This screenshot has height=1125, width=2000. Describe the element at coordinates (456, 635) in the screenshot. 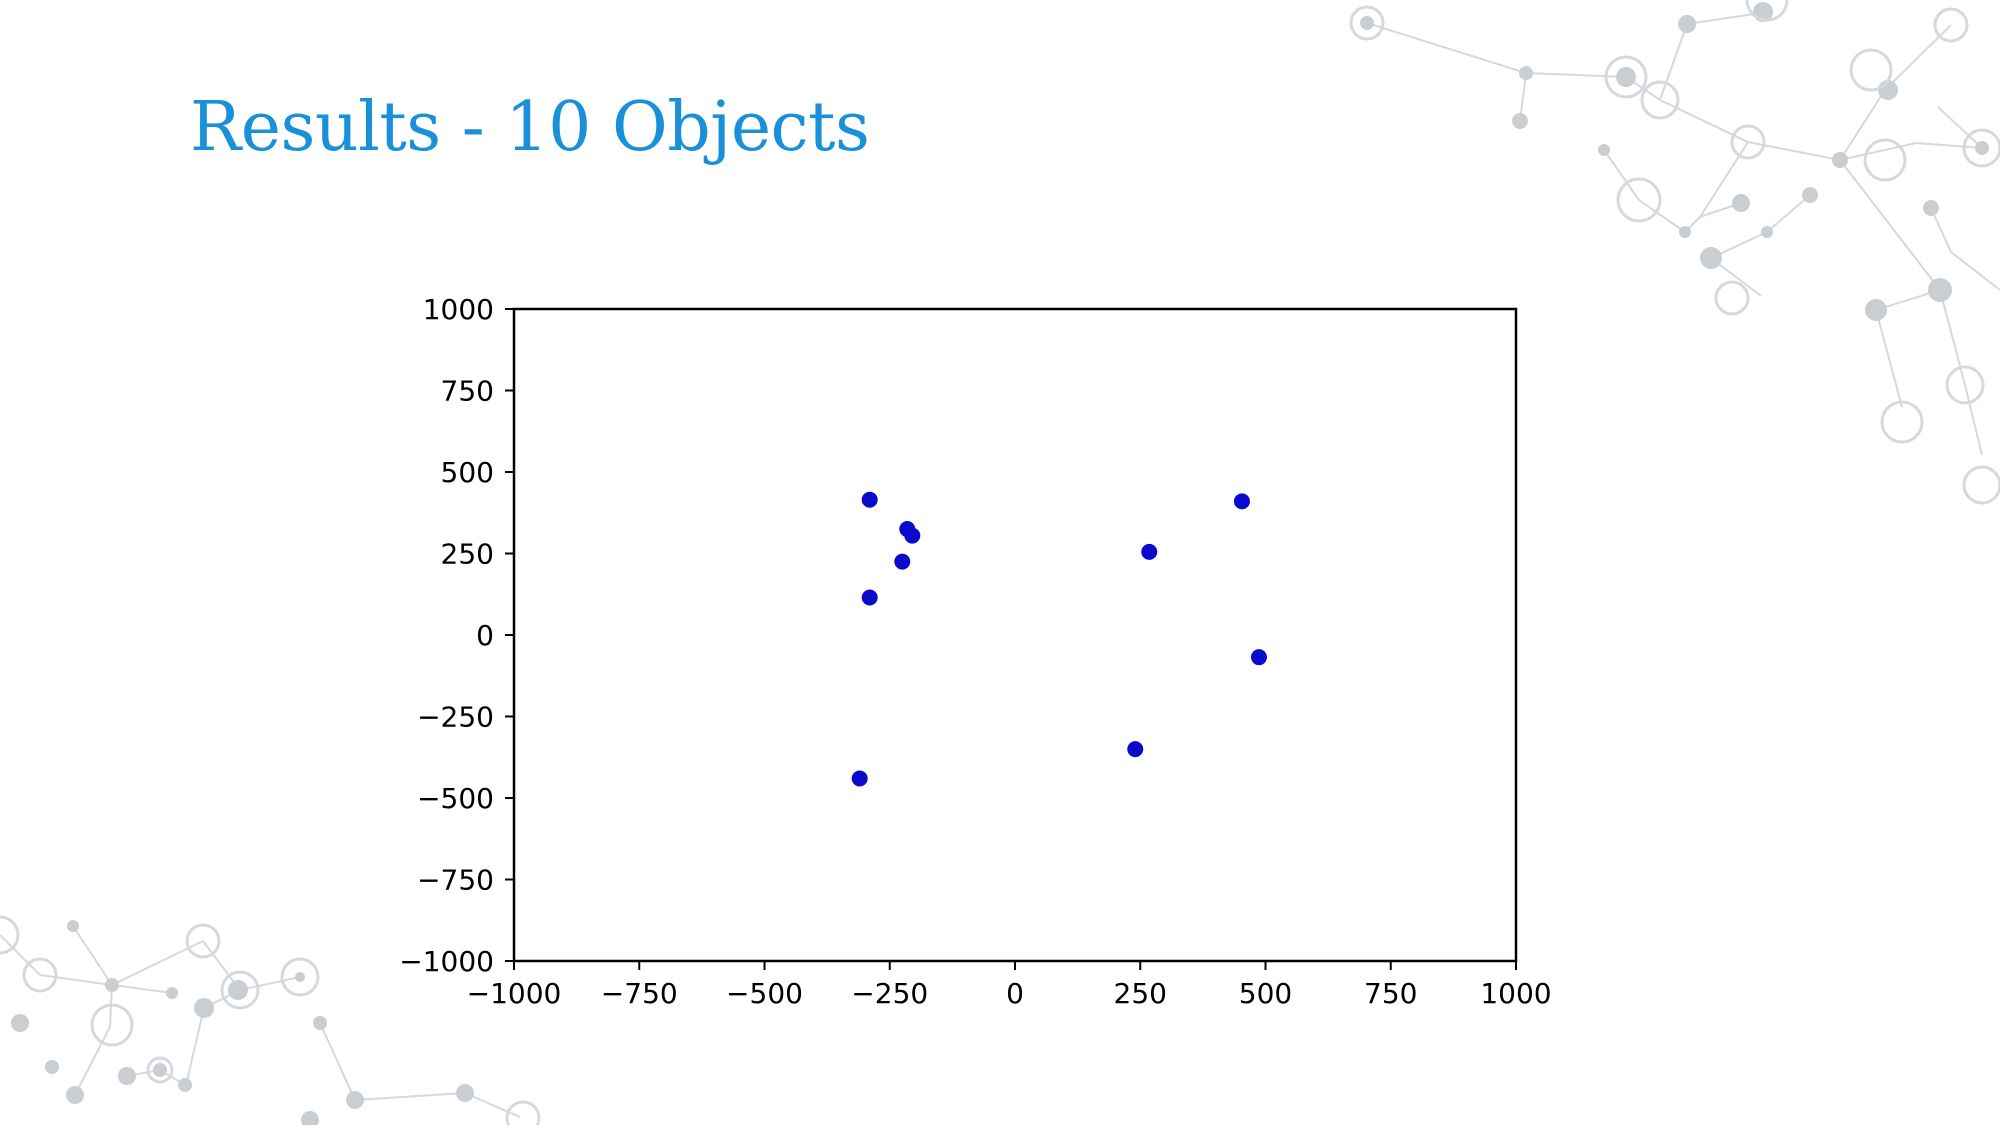

I see `y-axis-ticks: −1000 −750 −500 −250 0 250 500 750 1000` at that location.